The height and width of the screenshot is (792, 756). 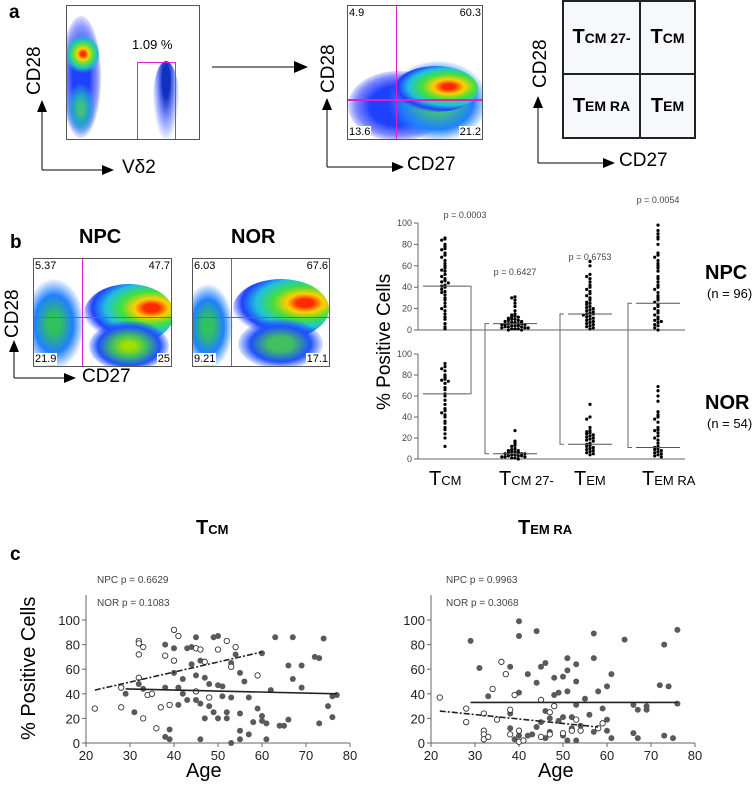 I want to click on scheme-tem: T EM, so click(x=667, y=105).